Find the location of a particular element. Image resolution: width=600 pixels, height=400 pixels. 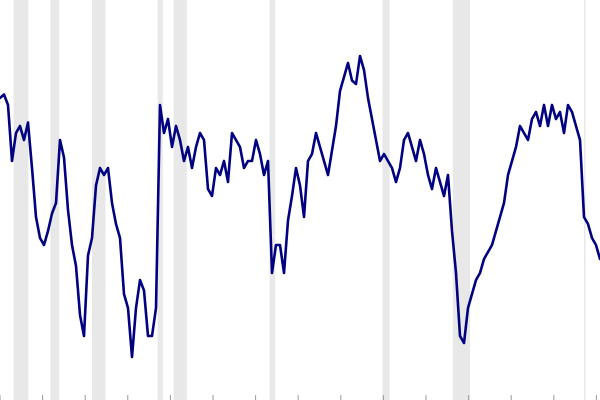

x-axis-ticks is located at coordinates (298, 397).